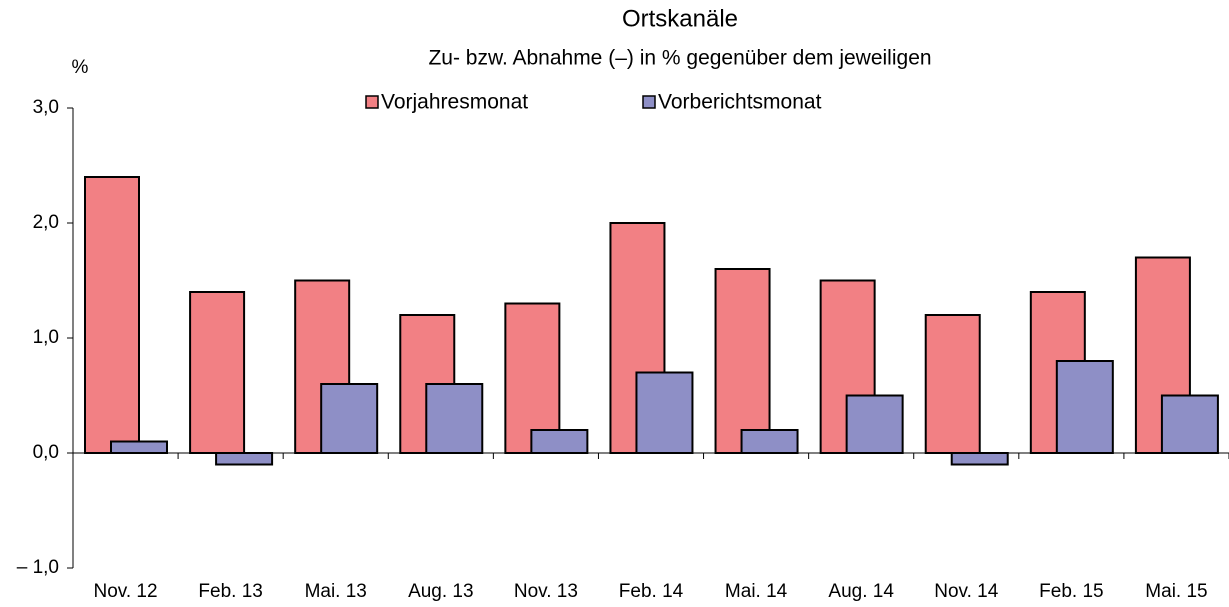  I want to click on x-tick-label: Aug. 14, so click(861, 591).